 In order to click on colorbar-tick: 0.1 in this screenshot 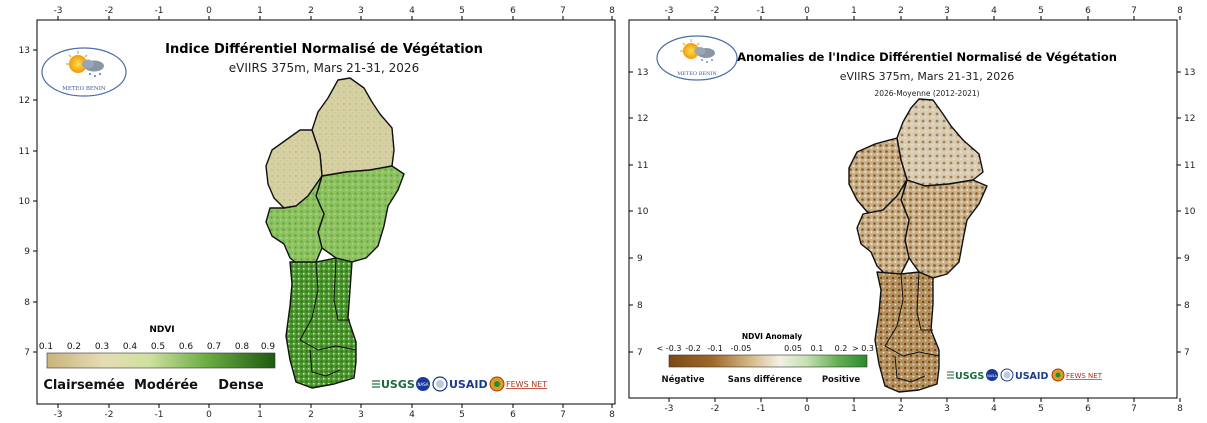, I will do `click(817, 348)`.